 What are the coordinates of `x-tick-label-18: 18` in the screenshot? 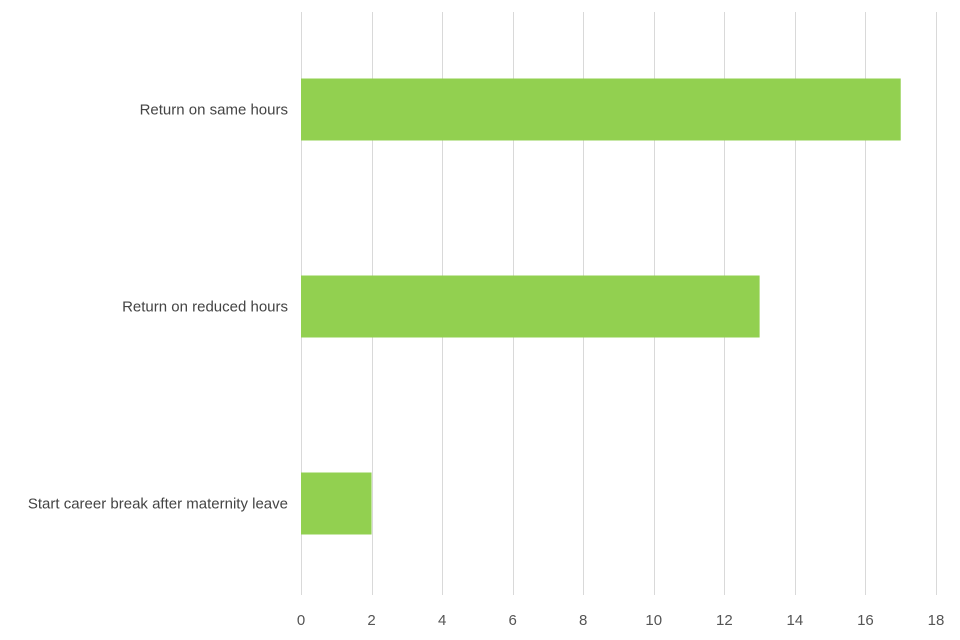 It's located at (936, 620).